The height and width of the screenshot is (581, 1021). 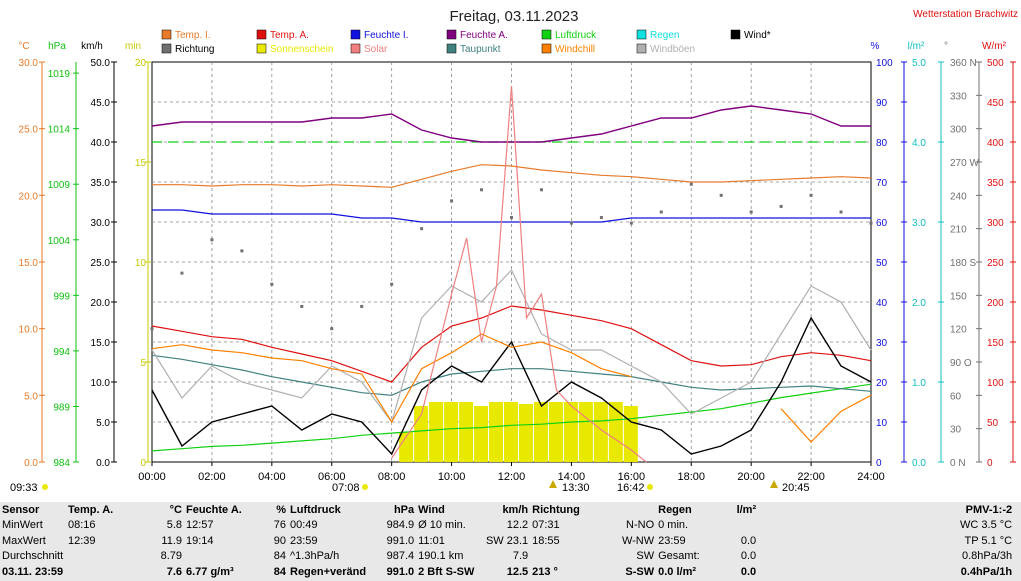 I want to click on legend-label: Windchill, so click(x=575, y=49).